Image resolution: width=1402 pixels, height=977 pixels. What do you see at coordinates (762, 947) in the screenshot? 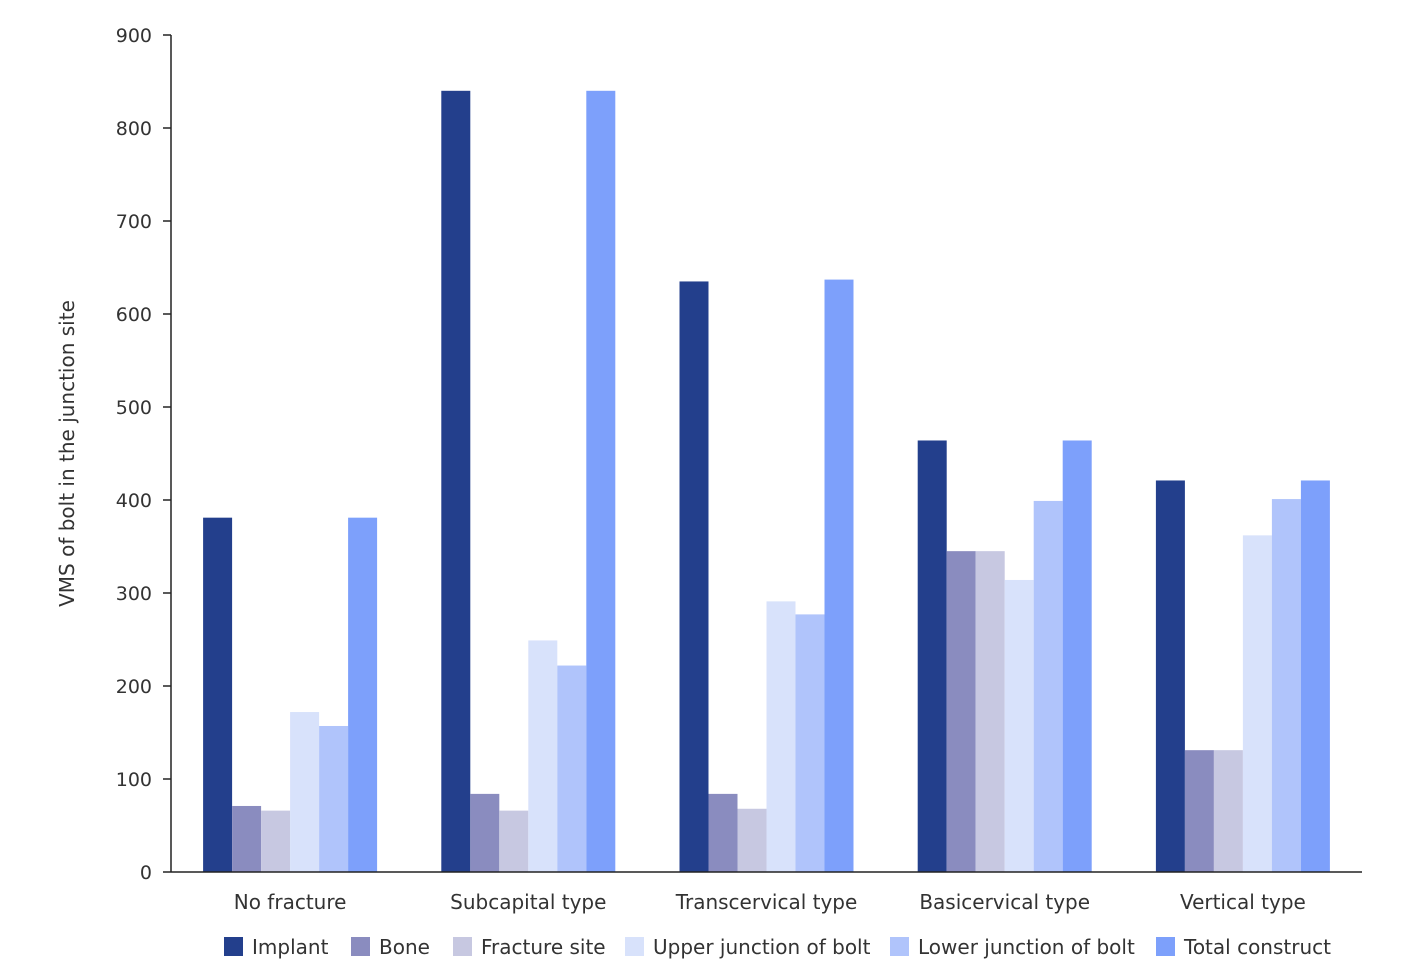
I see `legend-label: Upper junction of bolt` at bounding box center [762, 947].